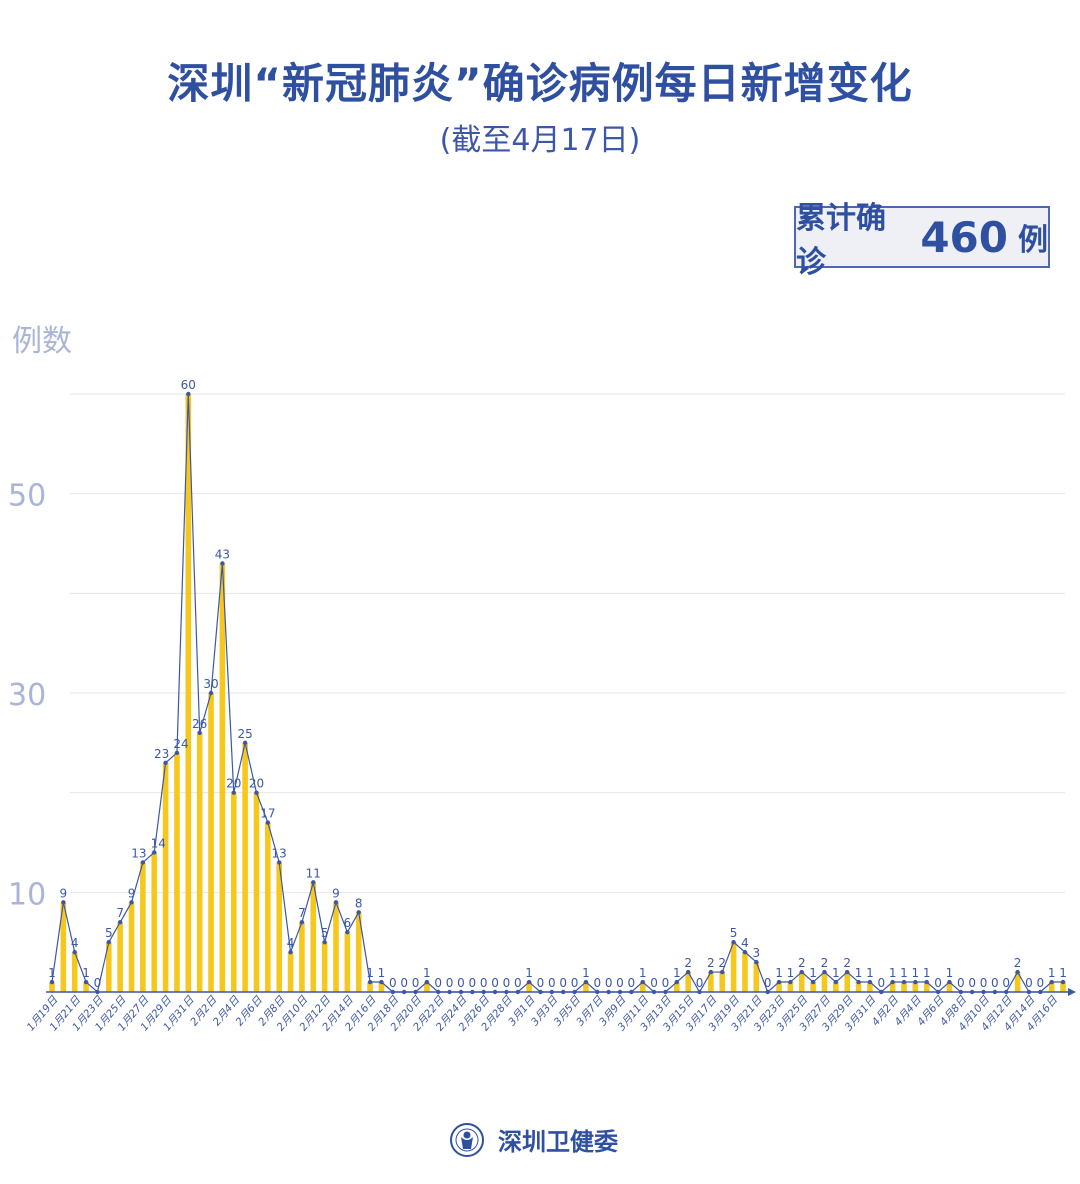  Describe the element at coordinates (27, 496) in the screenshot. I see `y-tick-label: 50` at that location.